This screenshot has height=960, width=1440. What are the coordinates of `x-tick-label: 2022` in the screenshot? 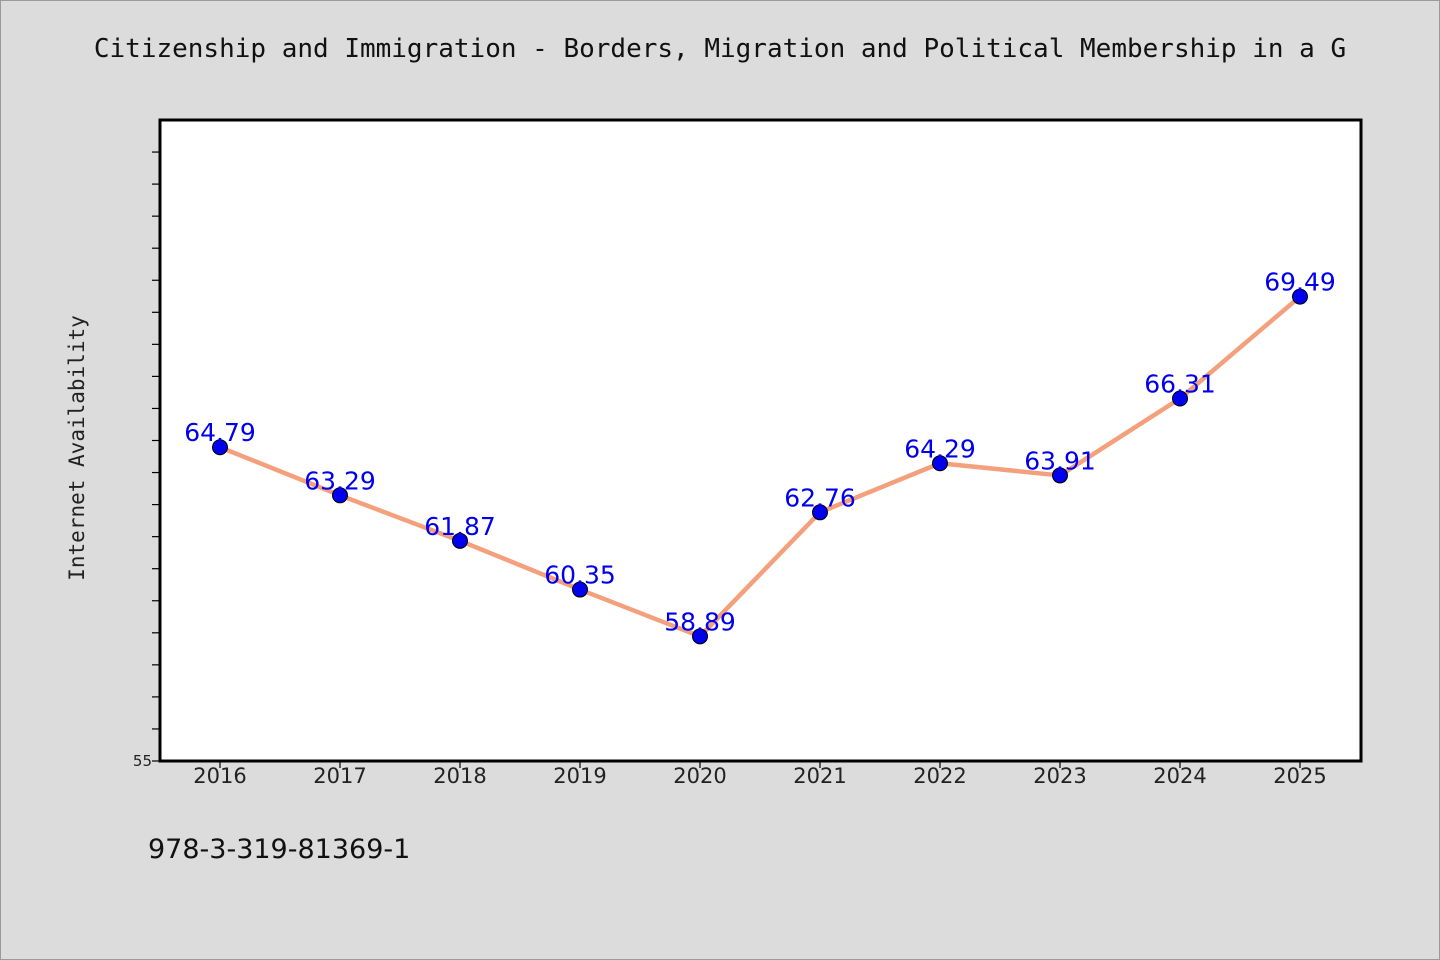 It's located at (939, 776).